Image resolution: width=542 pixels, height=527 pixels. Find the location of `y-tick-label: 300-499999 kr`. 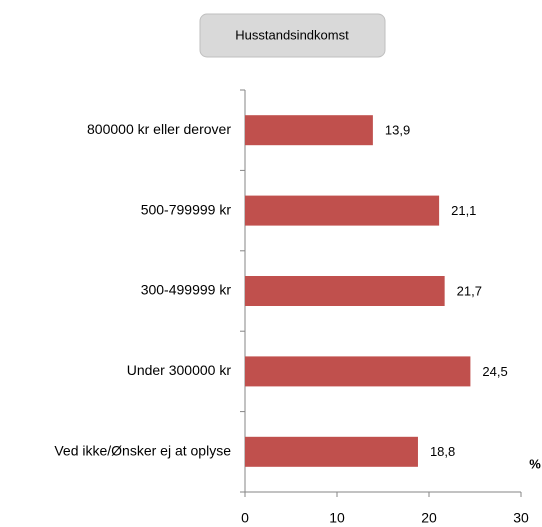

y-tick-label: 300-499999 kr is located at coordinates (186, 290).